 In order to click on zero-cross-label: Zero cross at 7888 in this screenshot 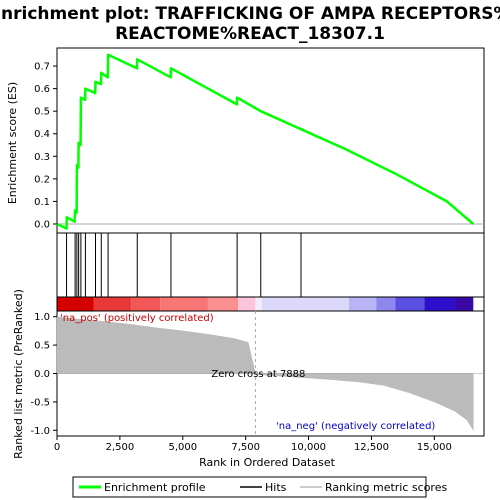, I will do `click(258, 374)`.